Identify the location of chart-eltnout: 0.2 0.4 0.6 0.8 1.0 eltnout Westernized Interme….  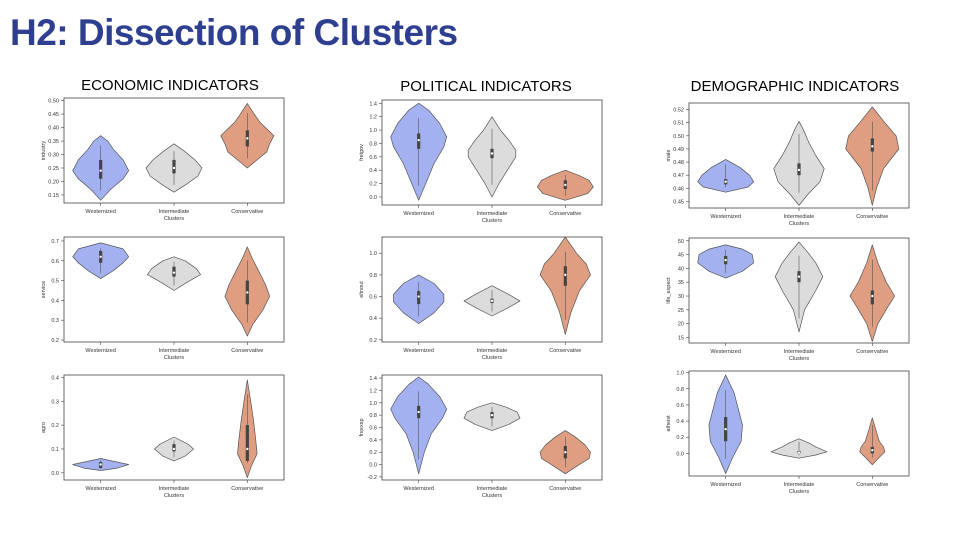
(481, 298).